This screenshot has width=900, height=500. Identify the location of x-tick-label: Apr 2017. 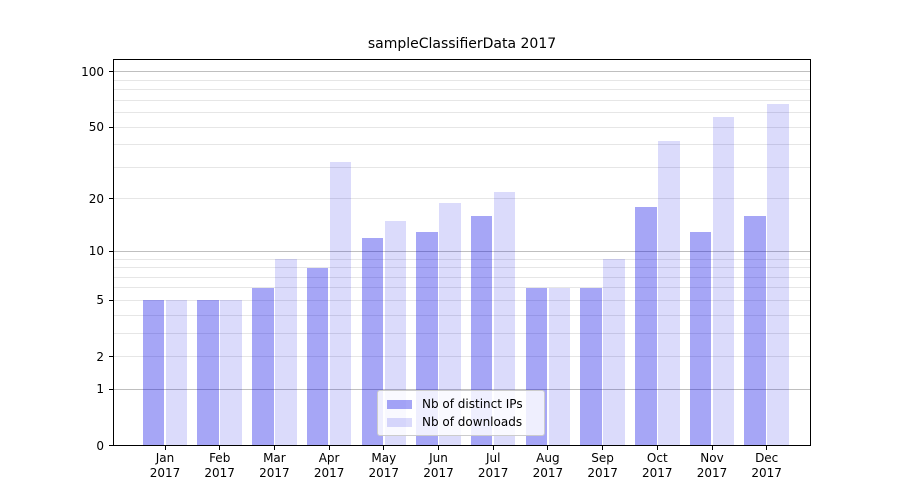
(329, 465).